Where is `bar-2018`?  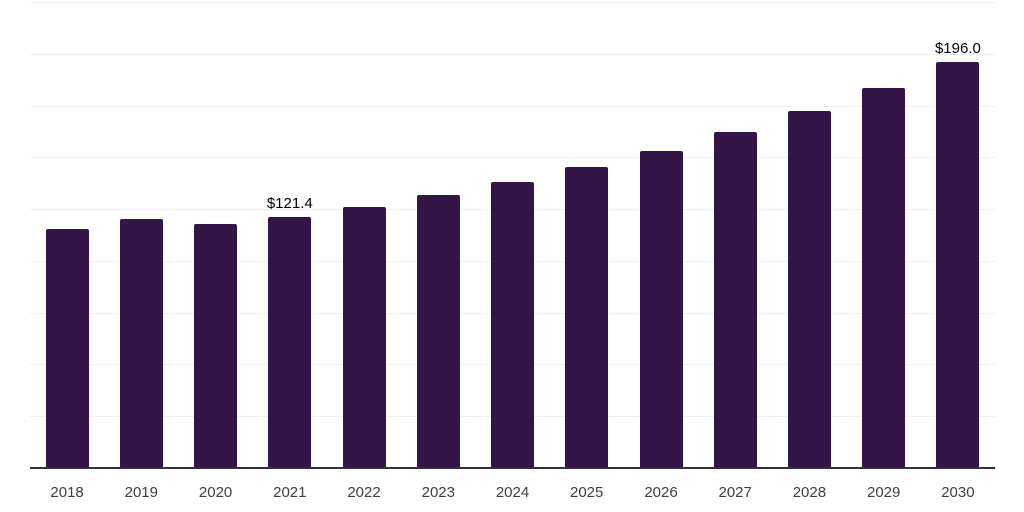
bar-2018 is located at coordinates (67, 348).